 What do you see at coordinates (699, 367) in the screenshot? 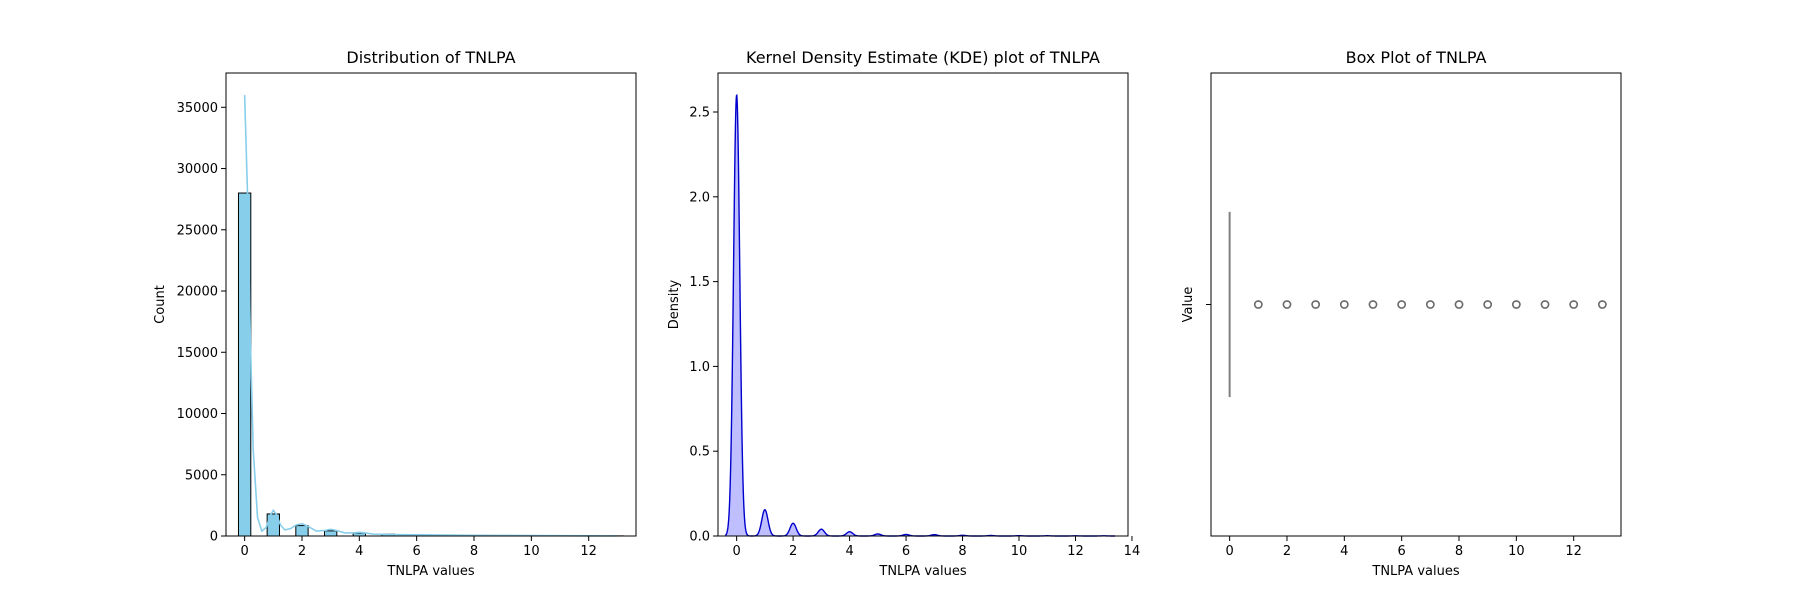
I see `kde-ytick-label: 1.0` at bounding box center [699, 367].